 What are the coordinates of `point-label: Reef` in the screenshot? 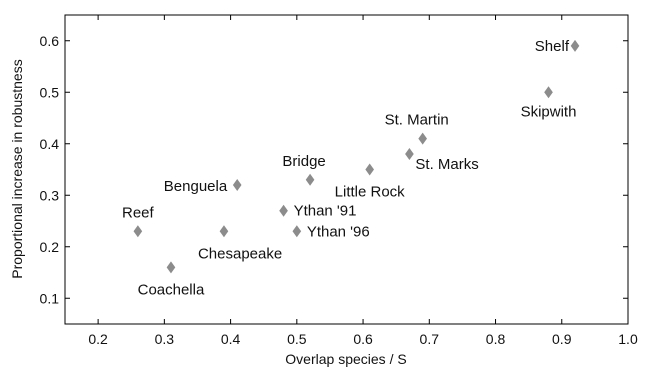 It's located at (138, 212).